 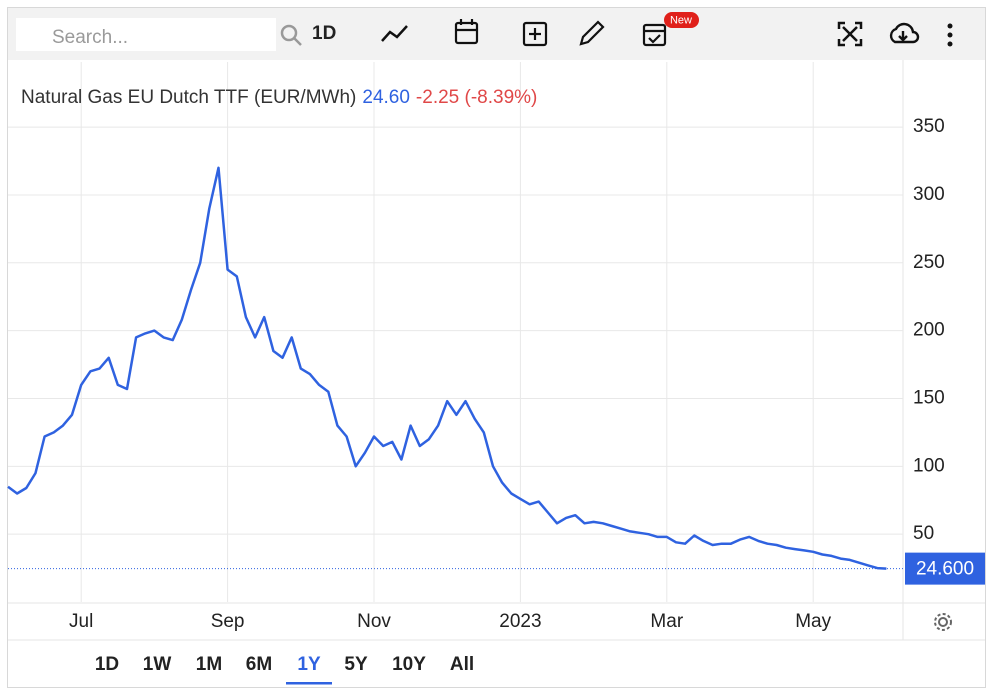 I want to click on search-box, so click(x=146, y=34).